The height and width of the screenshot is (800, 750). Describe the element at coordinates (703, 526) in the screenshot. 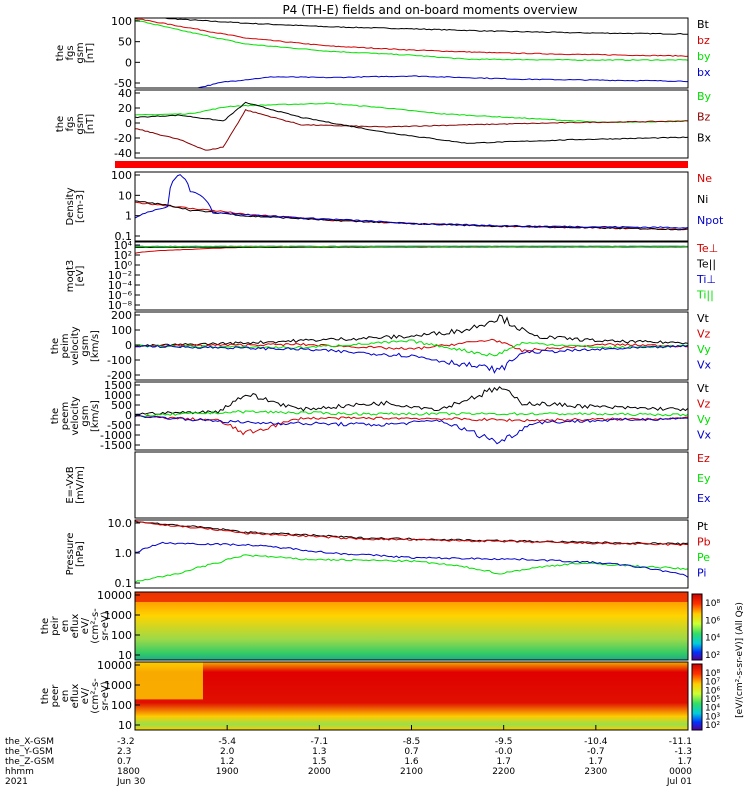

I see `legend-pressure-0: Pt` at that location.